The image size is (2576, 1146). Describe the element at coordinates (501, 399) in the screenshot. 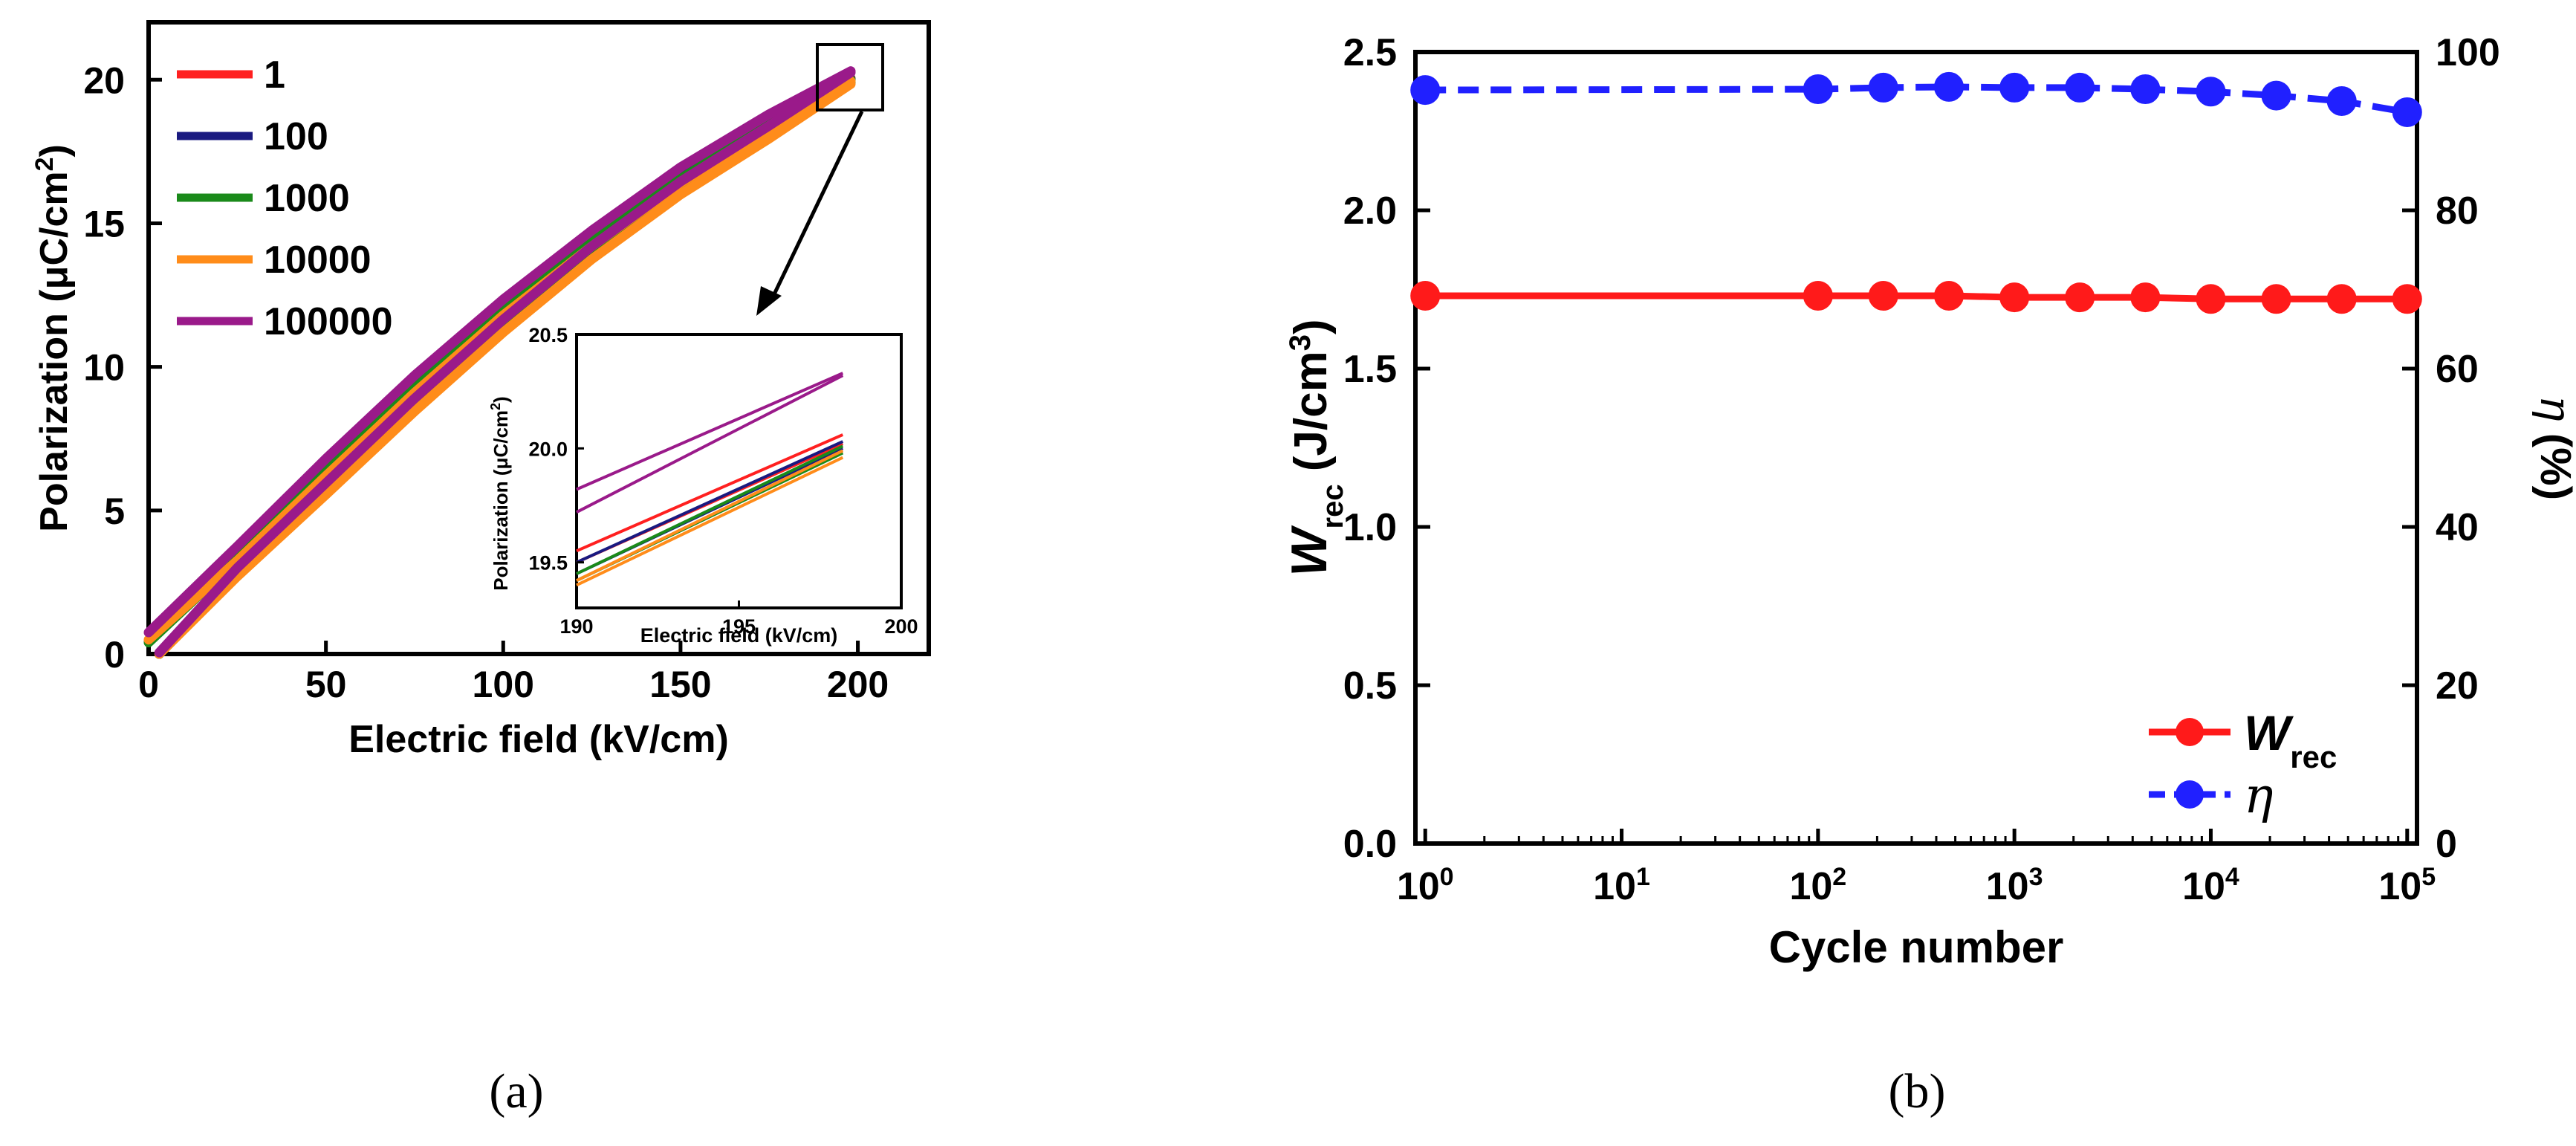

I see `inset-y-label-close: )` at that location.